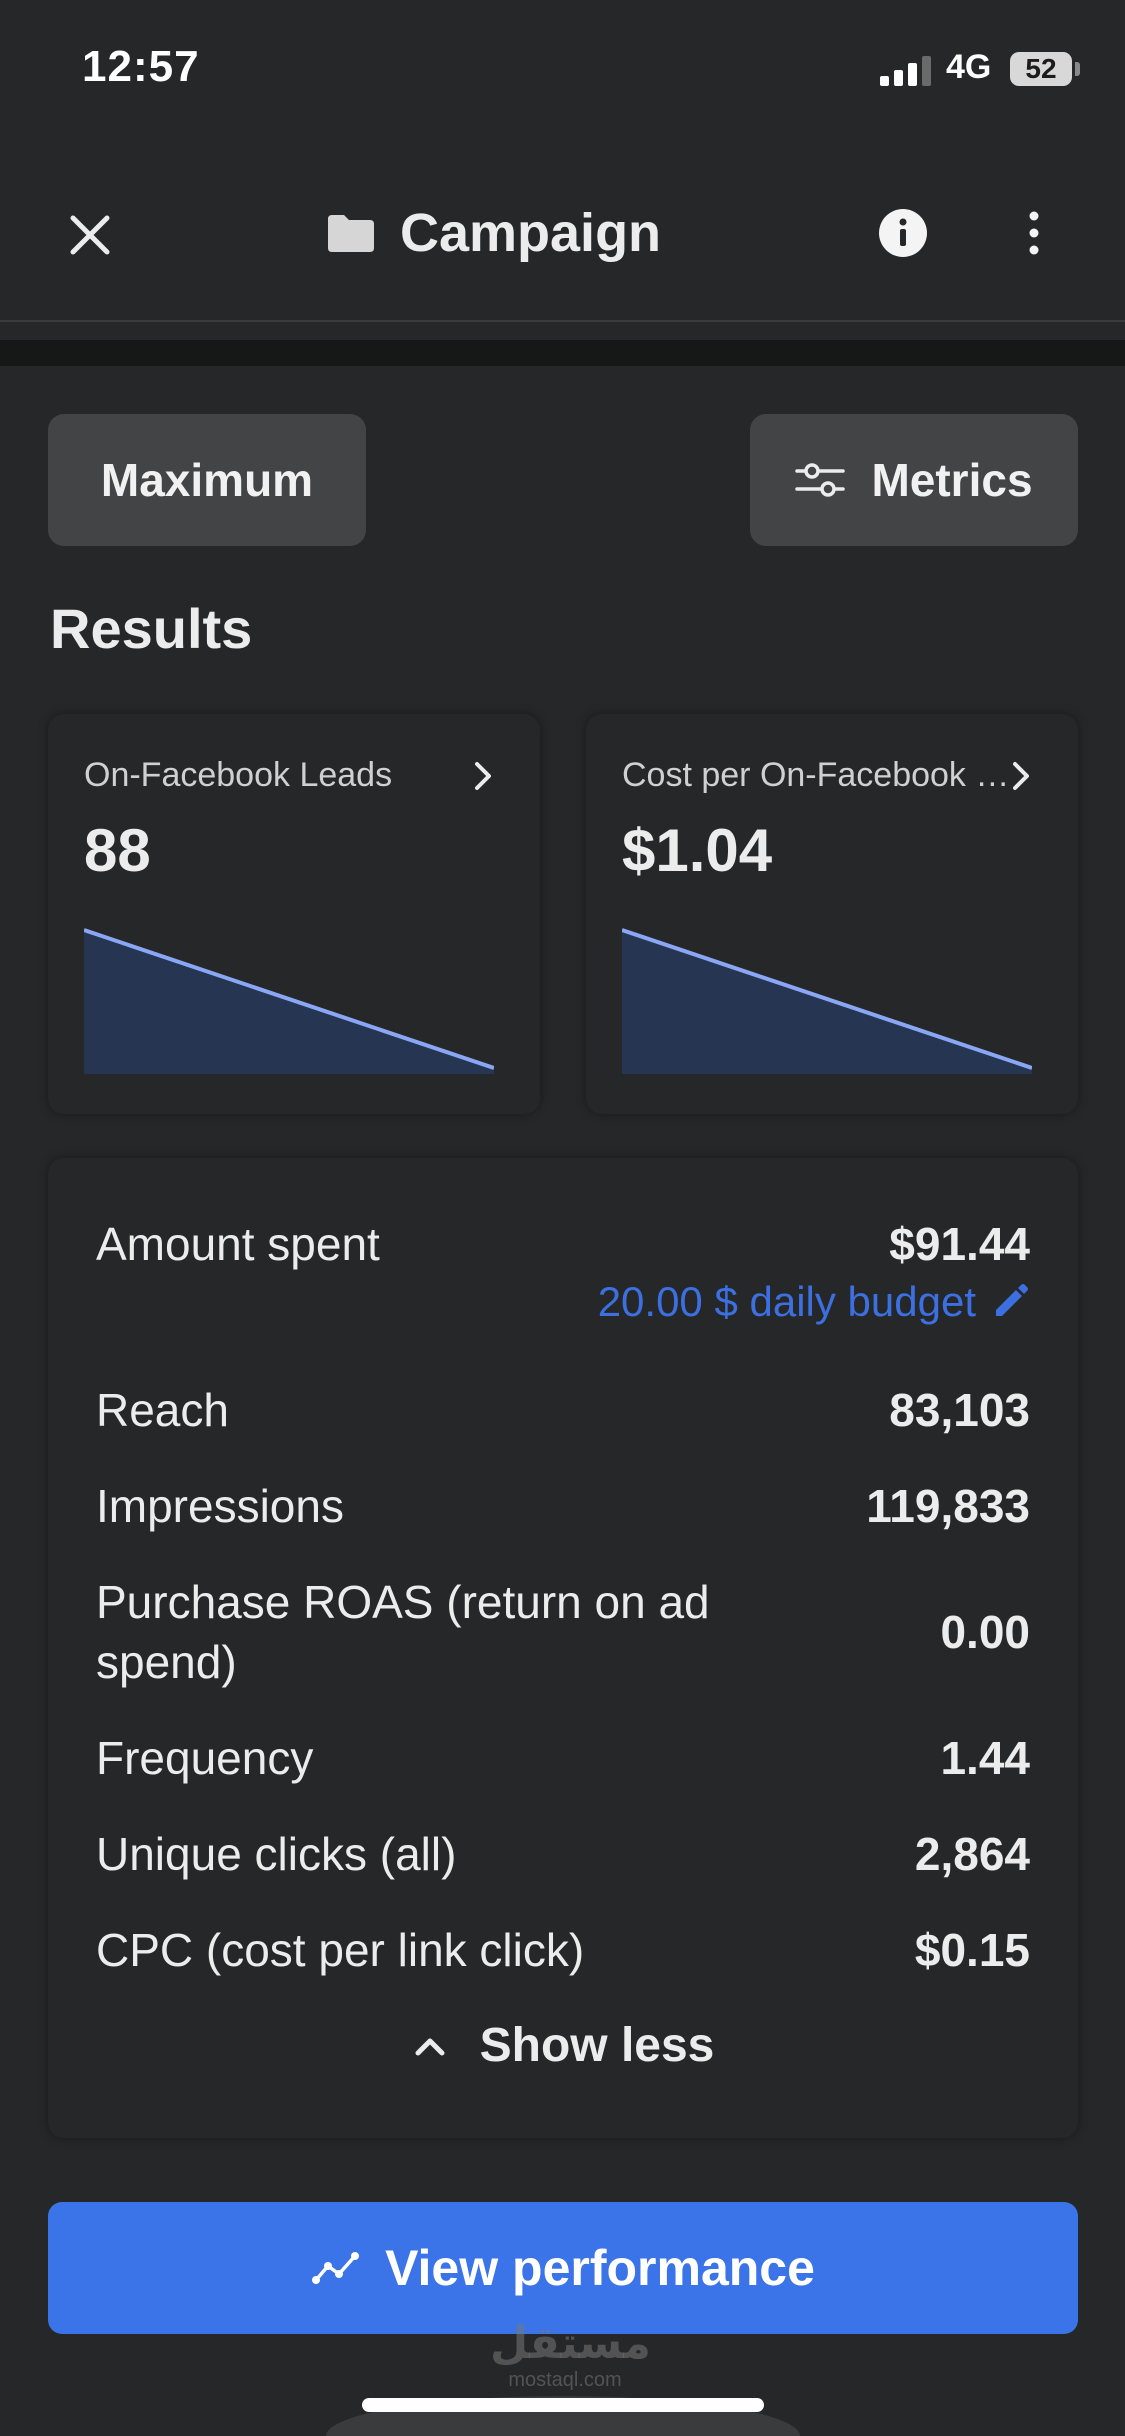  Describe the element at coordinates (220, 1506) in the screenshot. I see `stat-label-impressions: Impressions` at that location.